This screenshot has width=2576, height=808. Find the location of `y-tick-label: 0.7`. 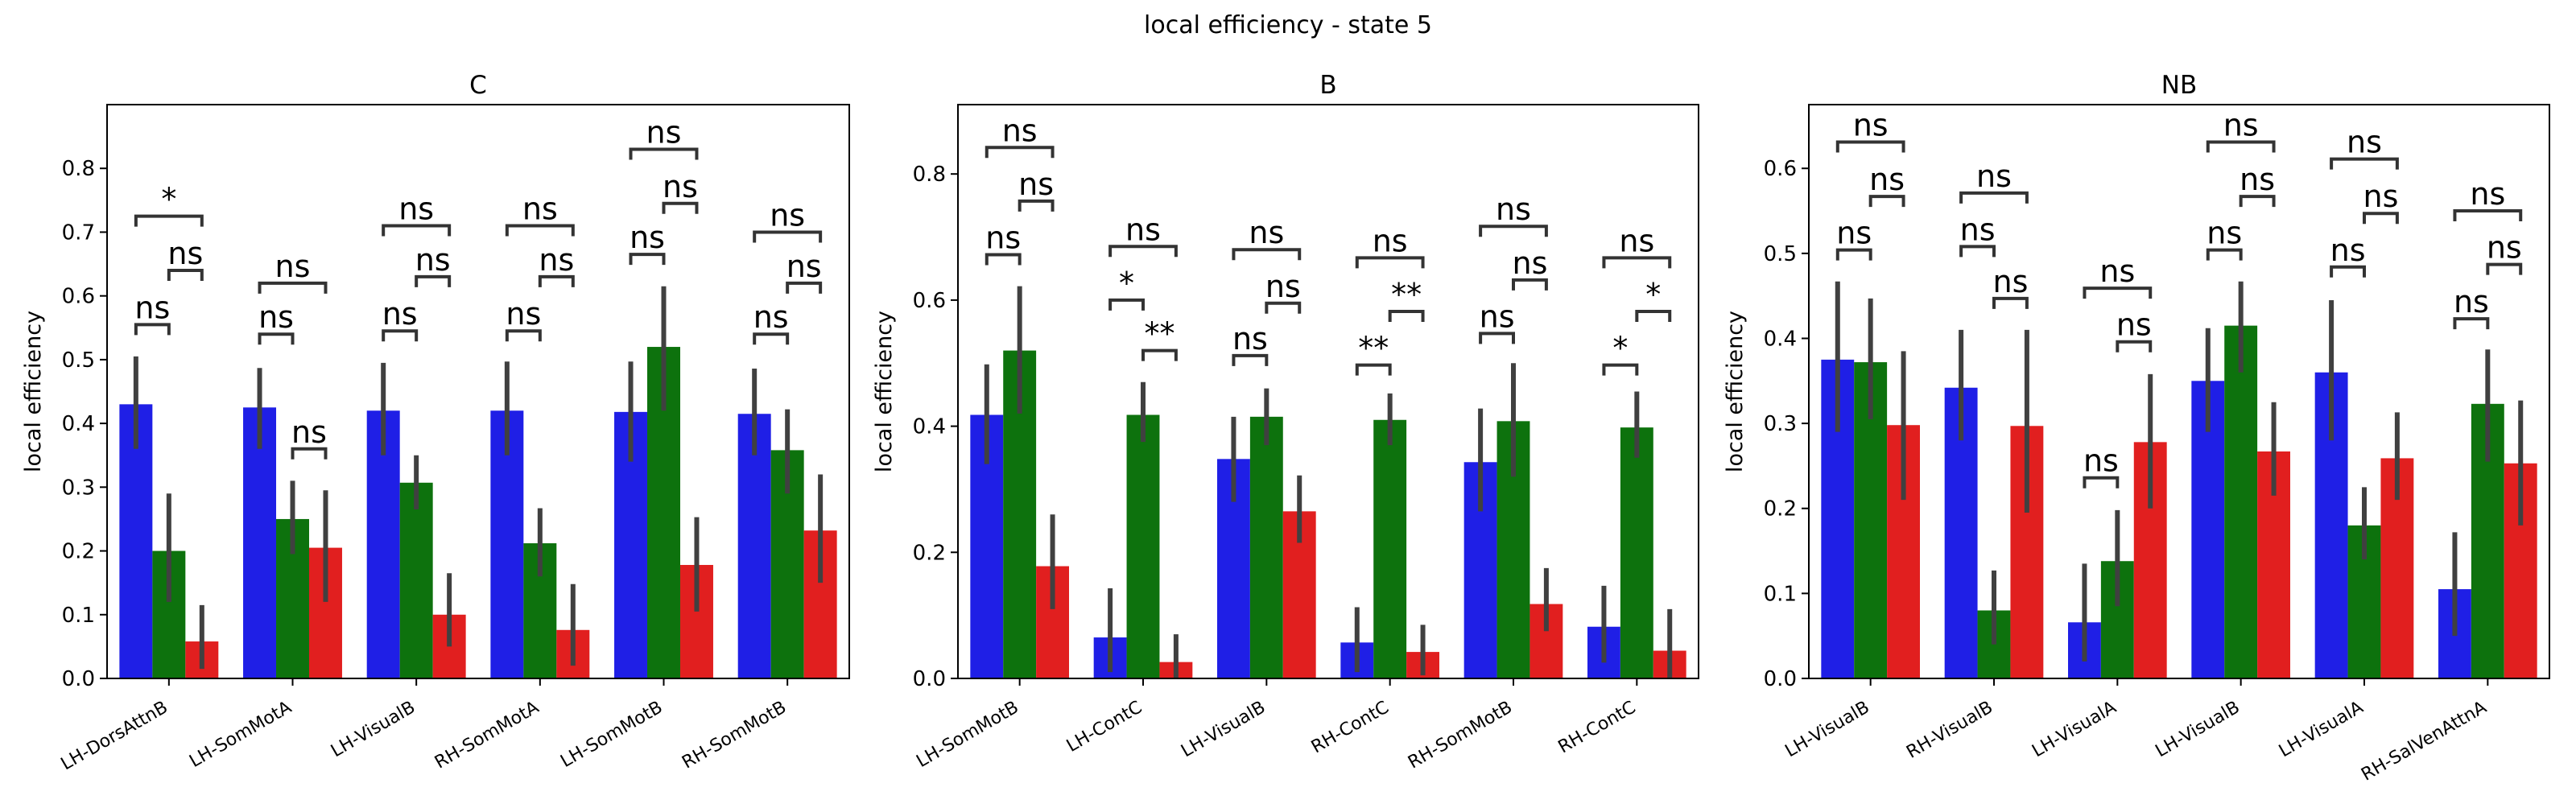

y-tick-label: 0.7 is located at coordinates (78, 233).